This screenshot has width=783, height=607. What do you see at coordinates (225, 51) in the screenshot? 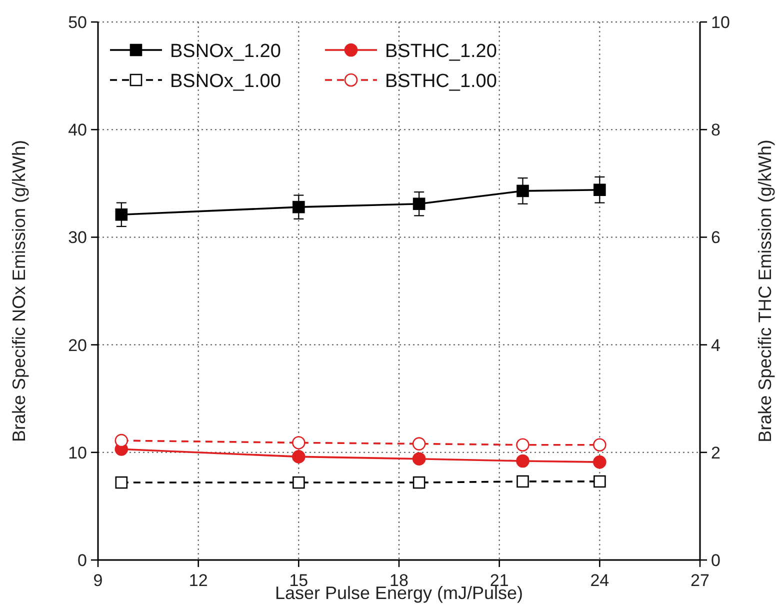
I see `legend-label: BSNOx_1.20` at bounding box center [225, 51].